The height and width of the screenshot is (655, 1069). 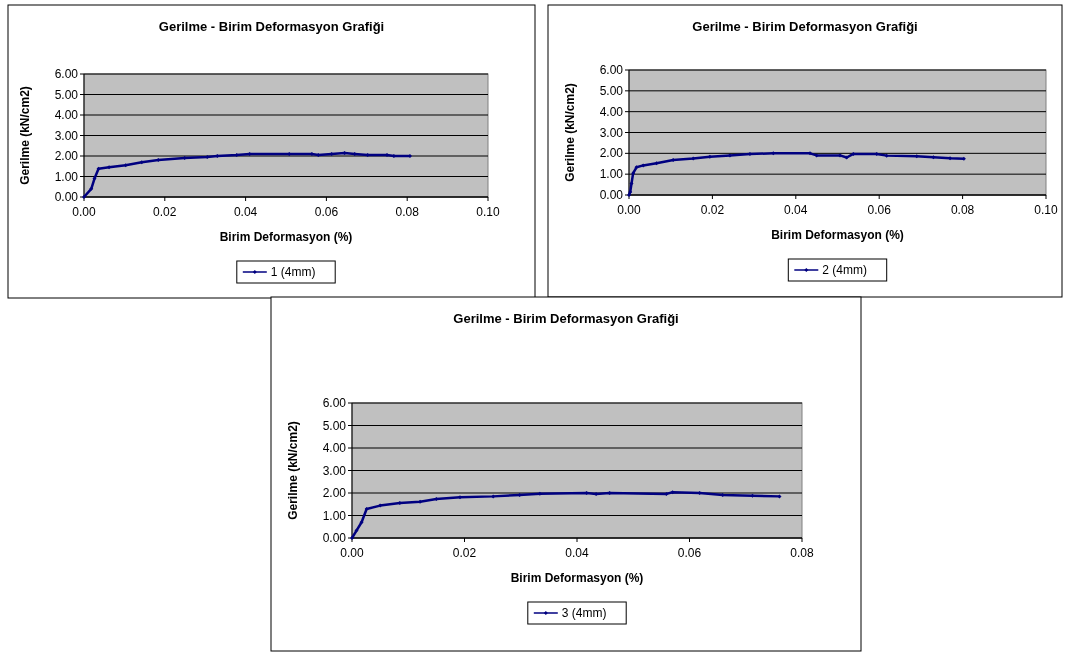 What do you see at coordinates (844, 270) in the screenshot?
I see `legend-label: 2 (4mm)` at bounding box center [844, 270].